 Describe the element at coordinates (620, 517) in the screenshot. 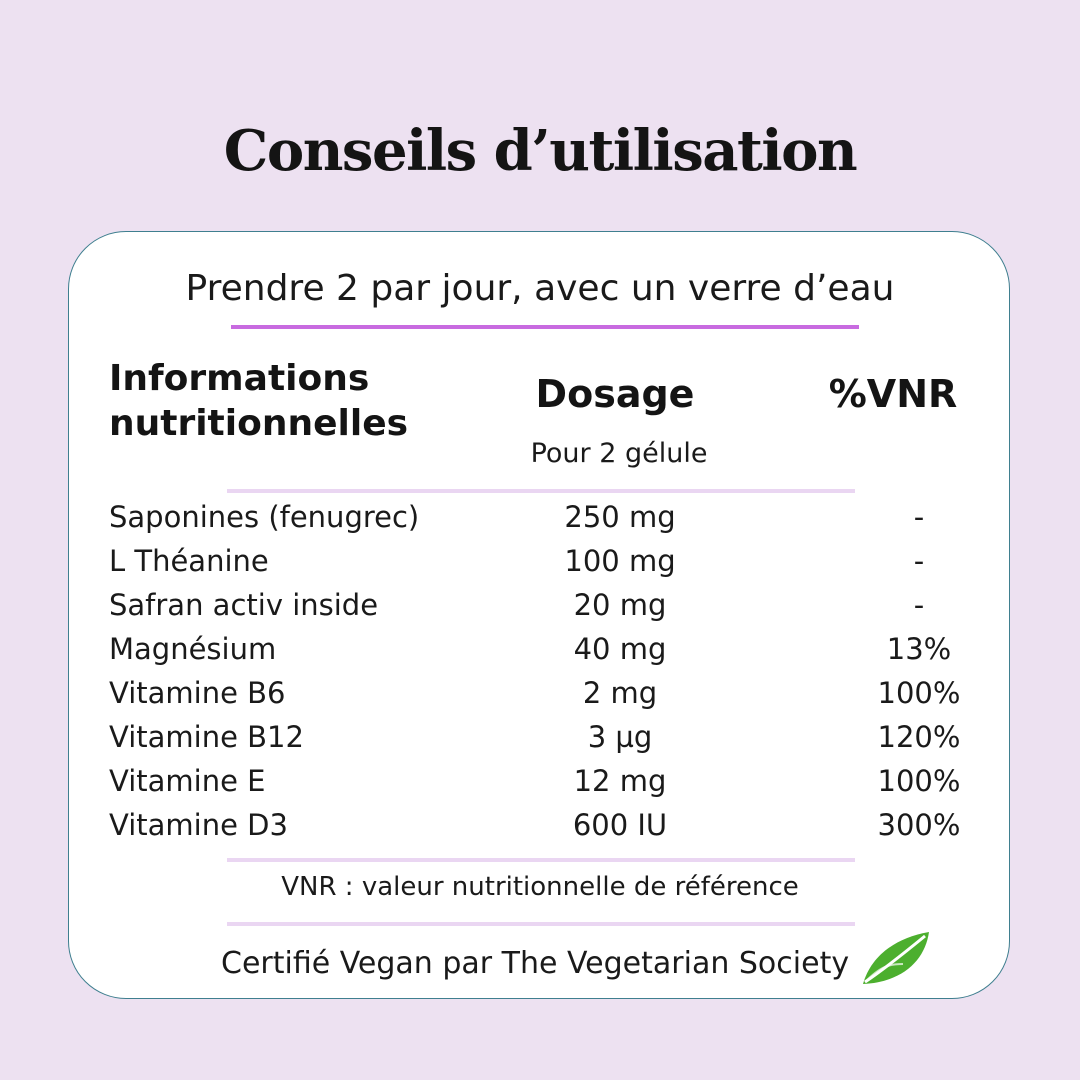

I see `nutrient-dosage: 250 mg` at that location.